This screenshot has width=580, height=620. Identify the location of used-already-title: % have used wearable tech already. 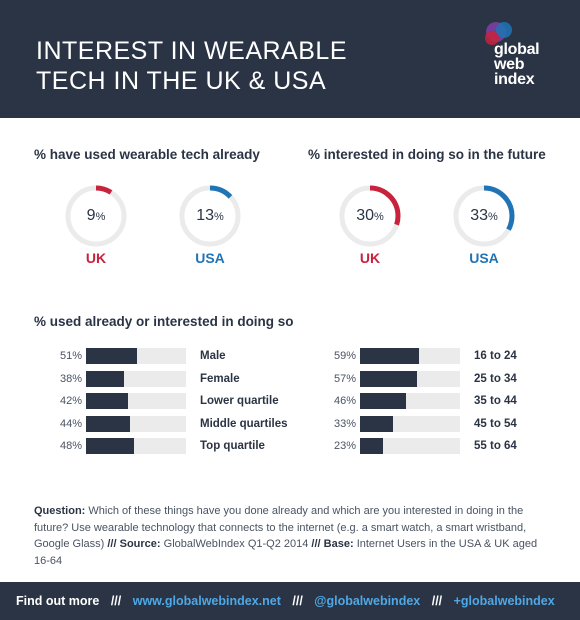
(147, 154).